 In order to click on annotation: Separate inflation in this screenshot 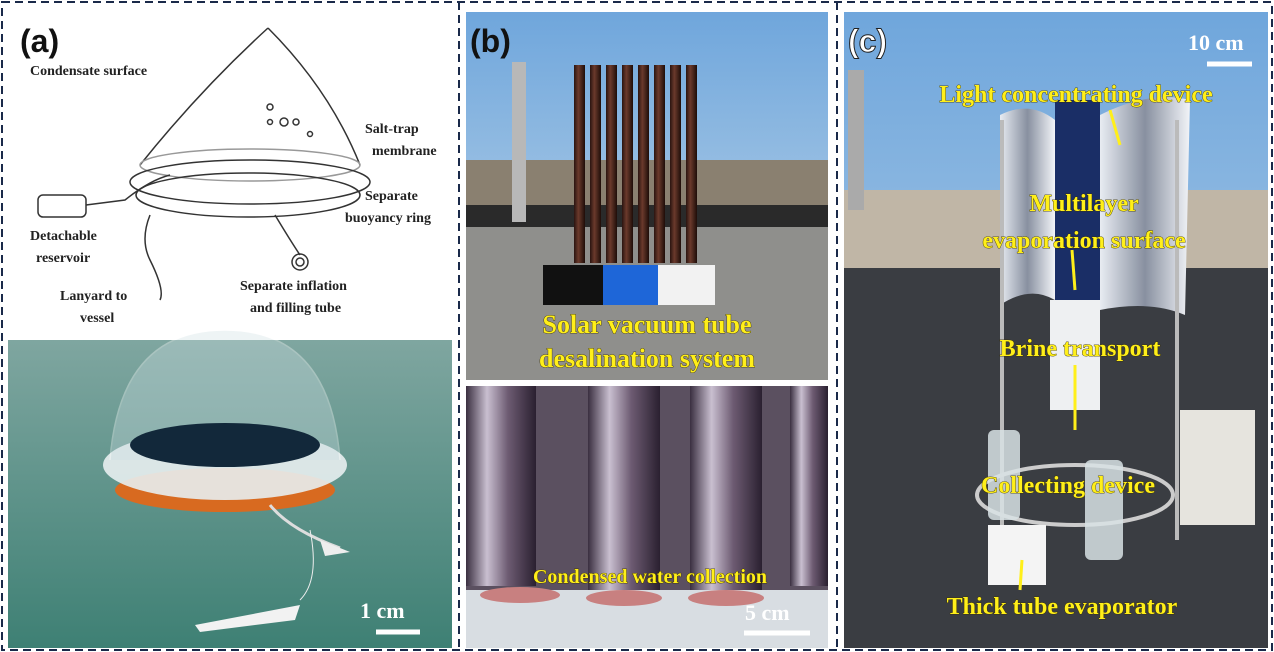, I will do `click(293, 286)`.